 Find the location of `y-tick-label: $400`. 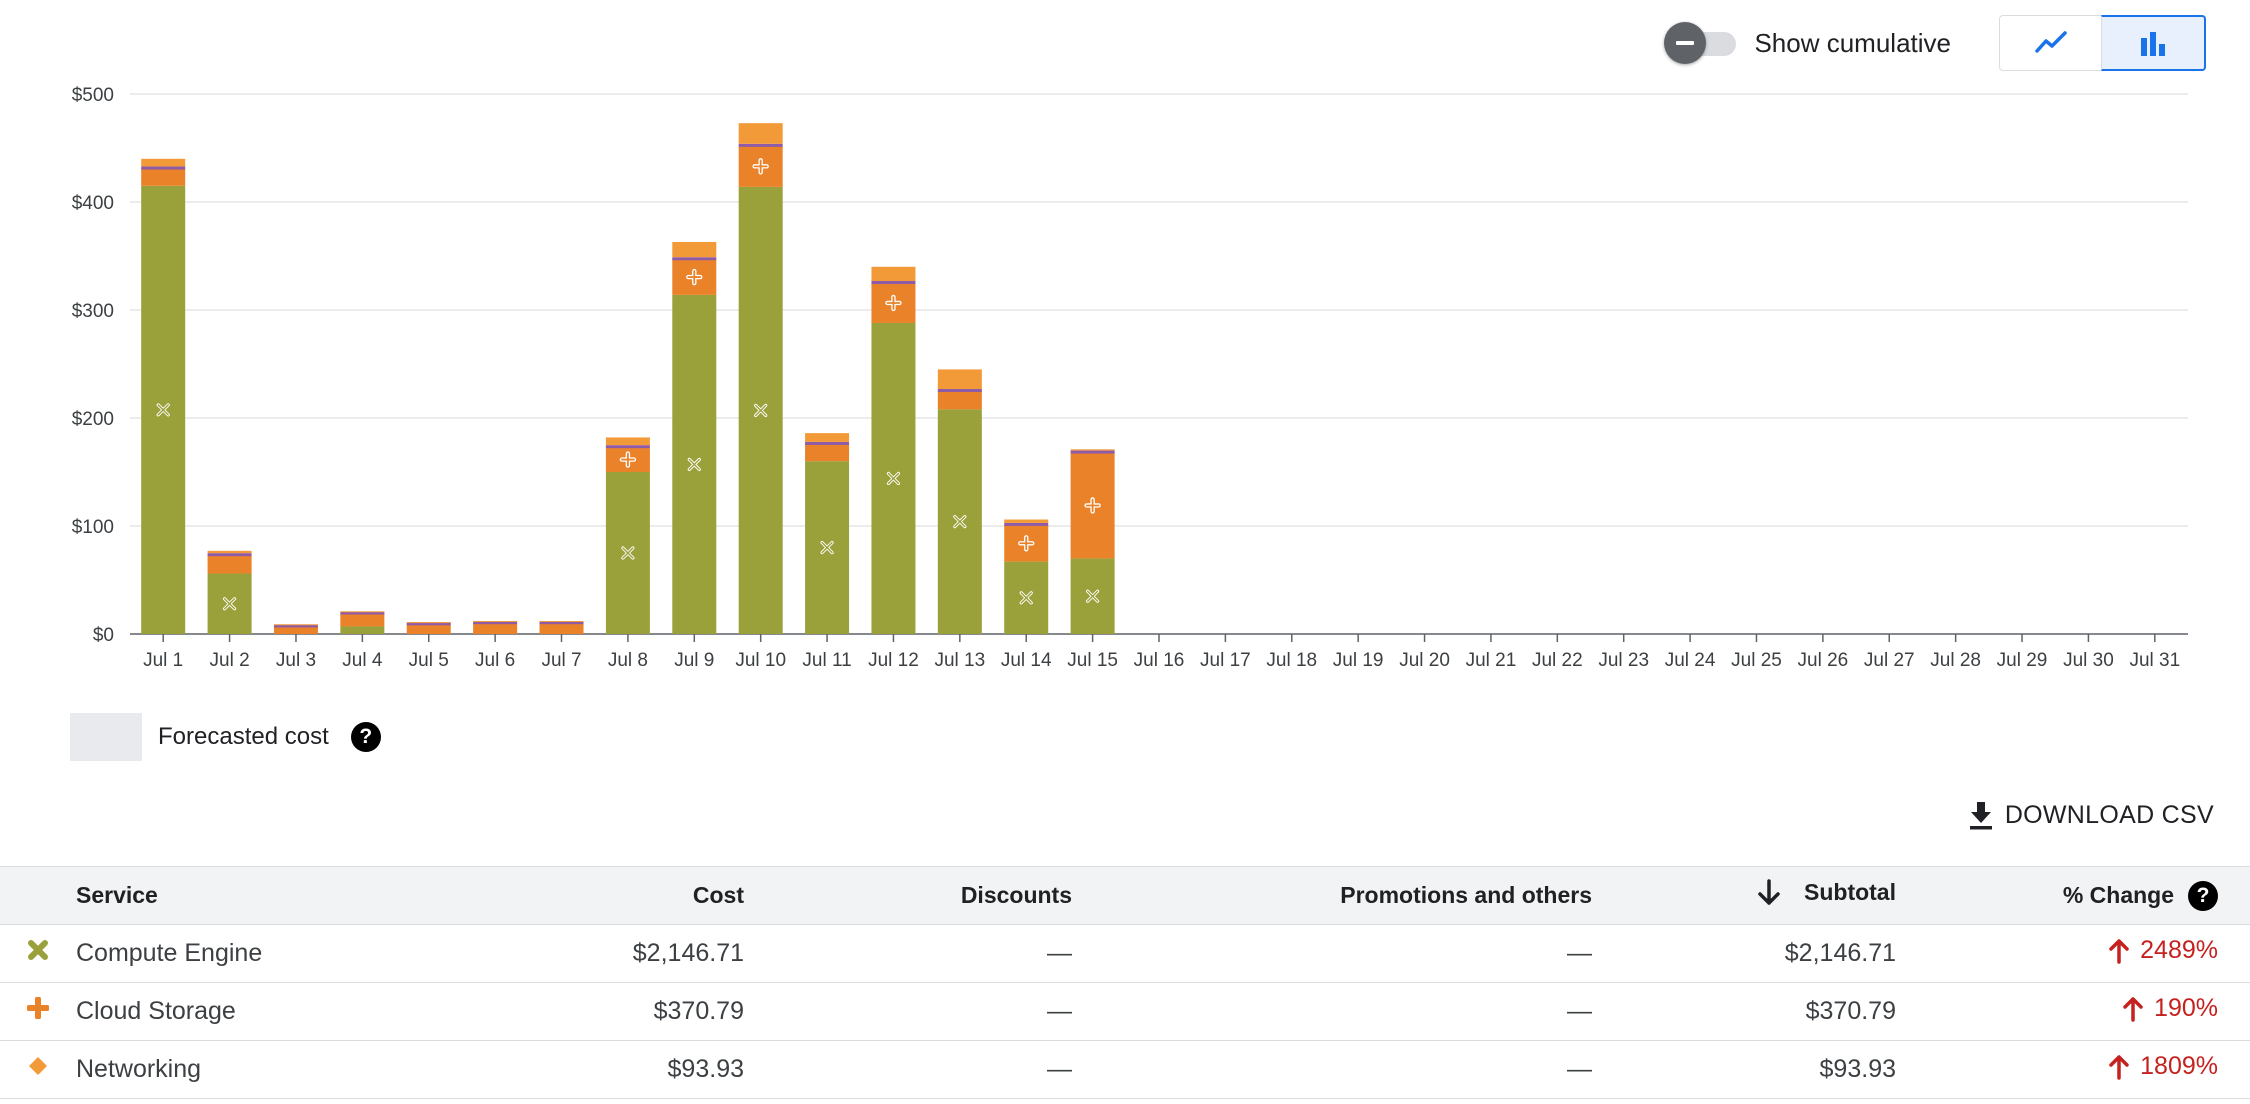

y-tick-label: $400 is located at coordinates (93, 203).